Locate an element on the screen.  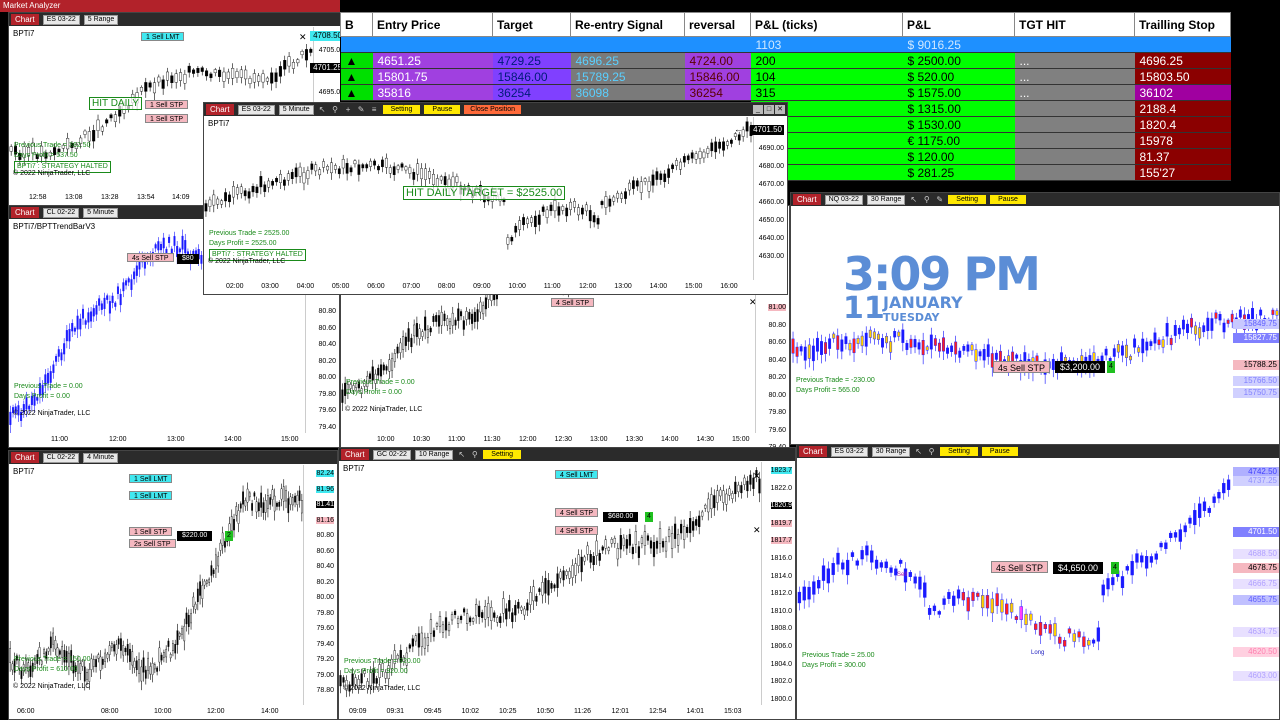
maximize-icon: □ is located at coordinates (769, 109).